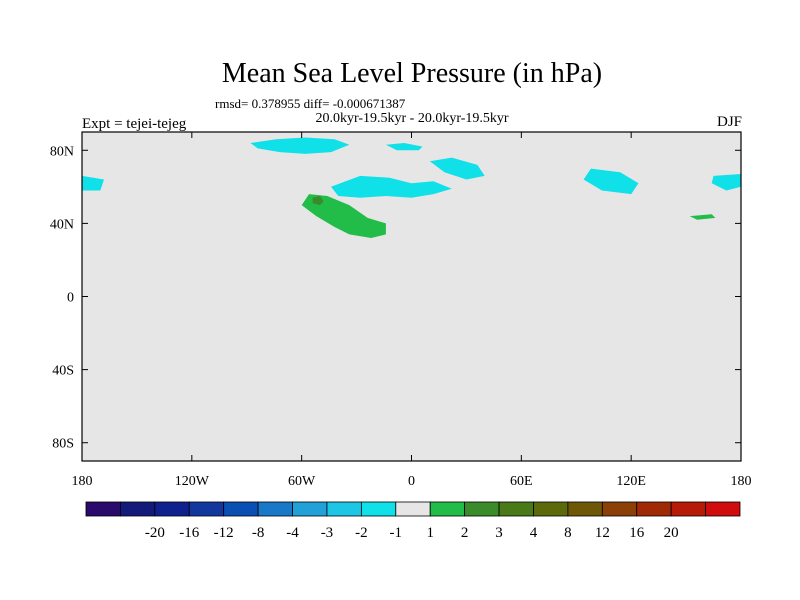 The width and height of the screenshot is (800, 600). Describe the element at coordinates (702, 217) in the screenshot. I see `region-pacific-positive` at that location.